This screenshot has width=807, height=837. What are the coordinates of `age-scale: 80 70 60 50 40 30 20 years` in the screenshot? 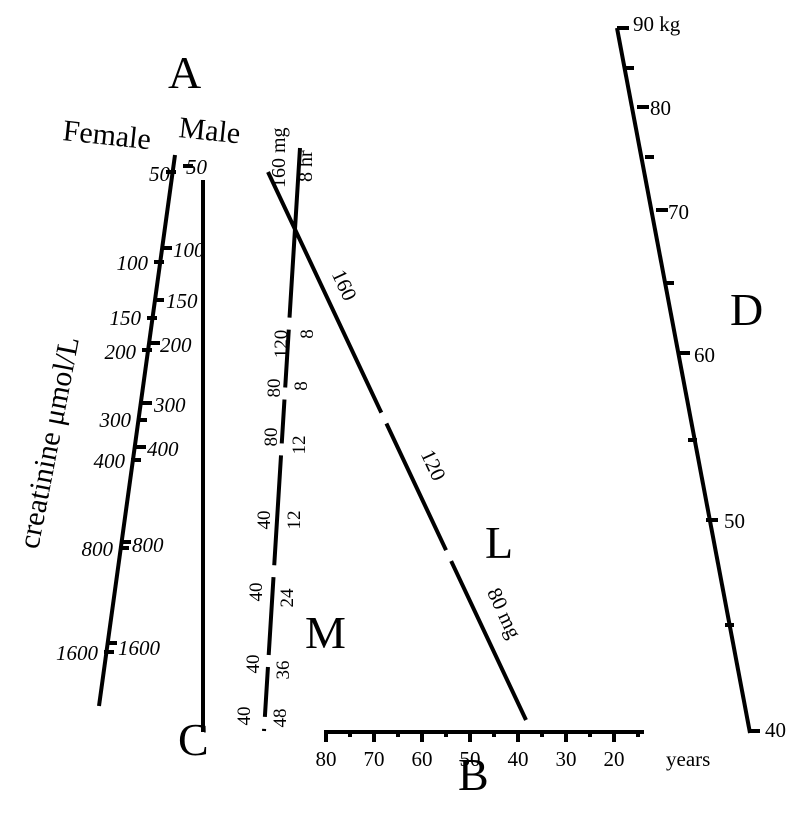 It's located at (513, 750).